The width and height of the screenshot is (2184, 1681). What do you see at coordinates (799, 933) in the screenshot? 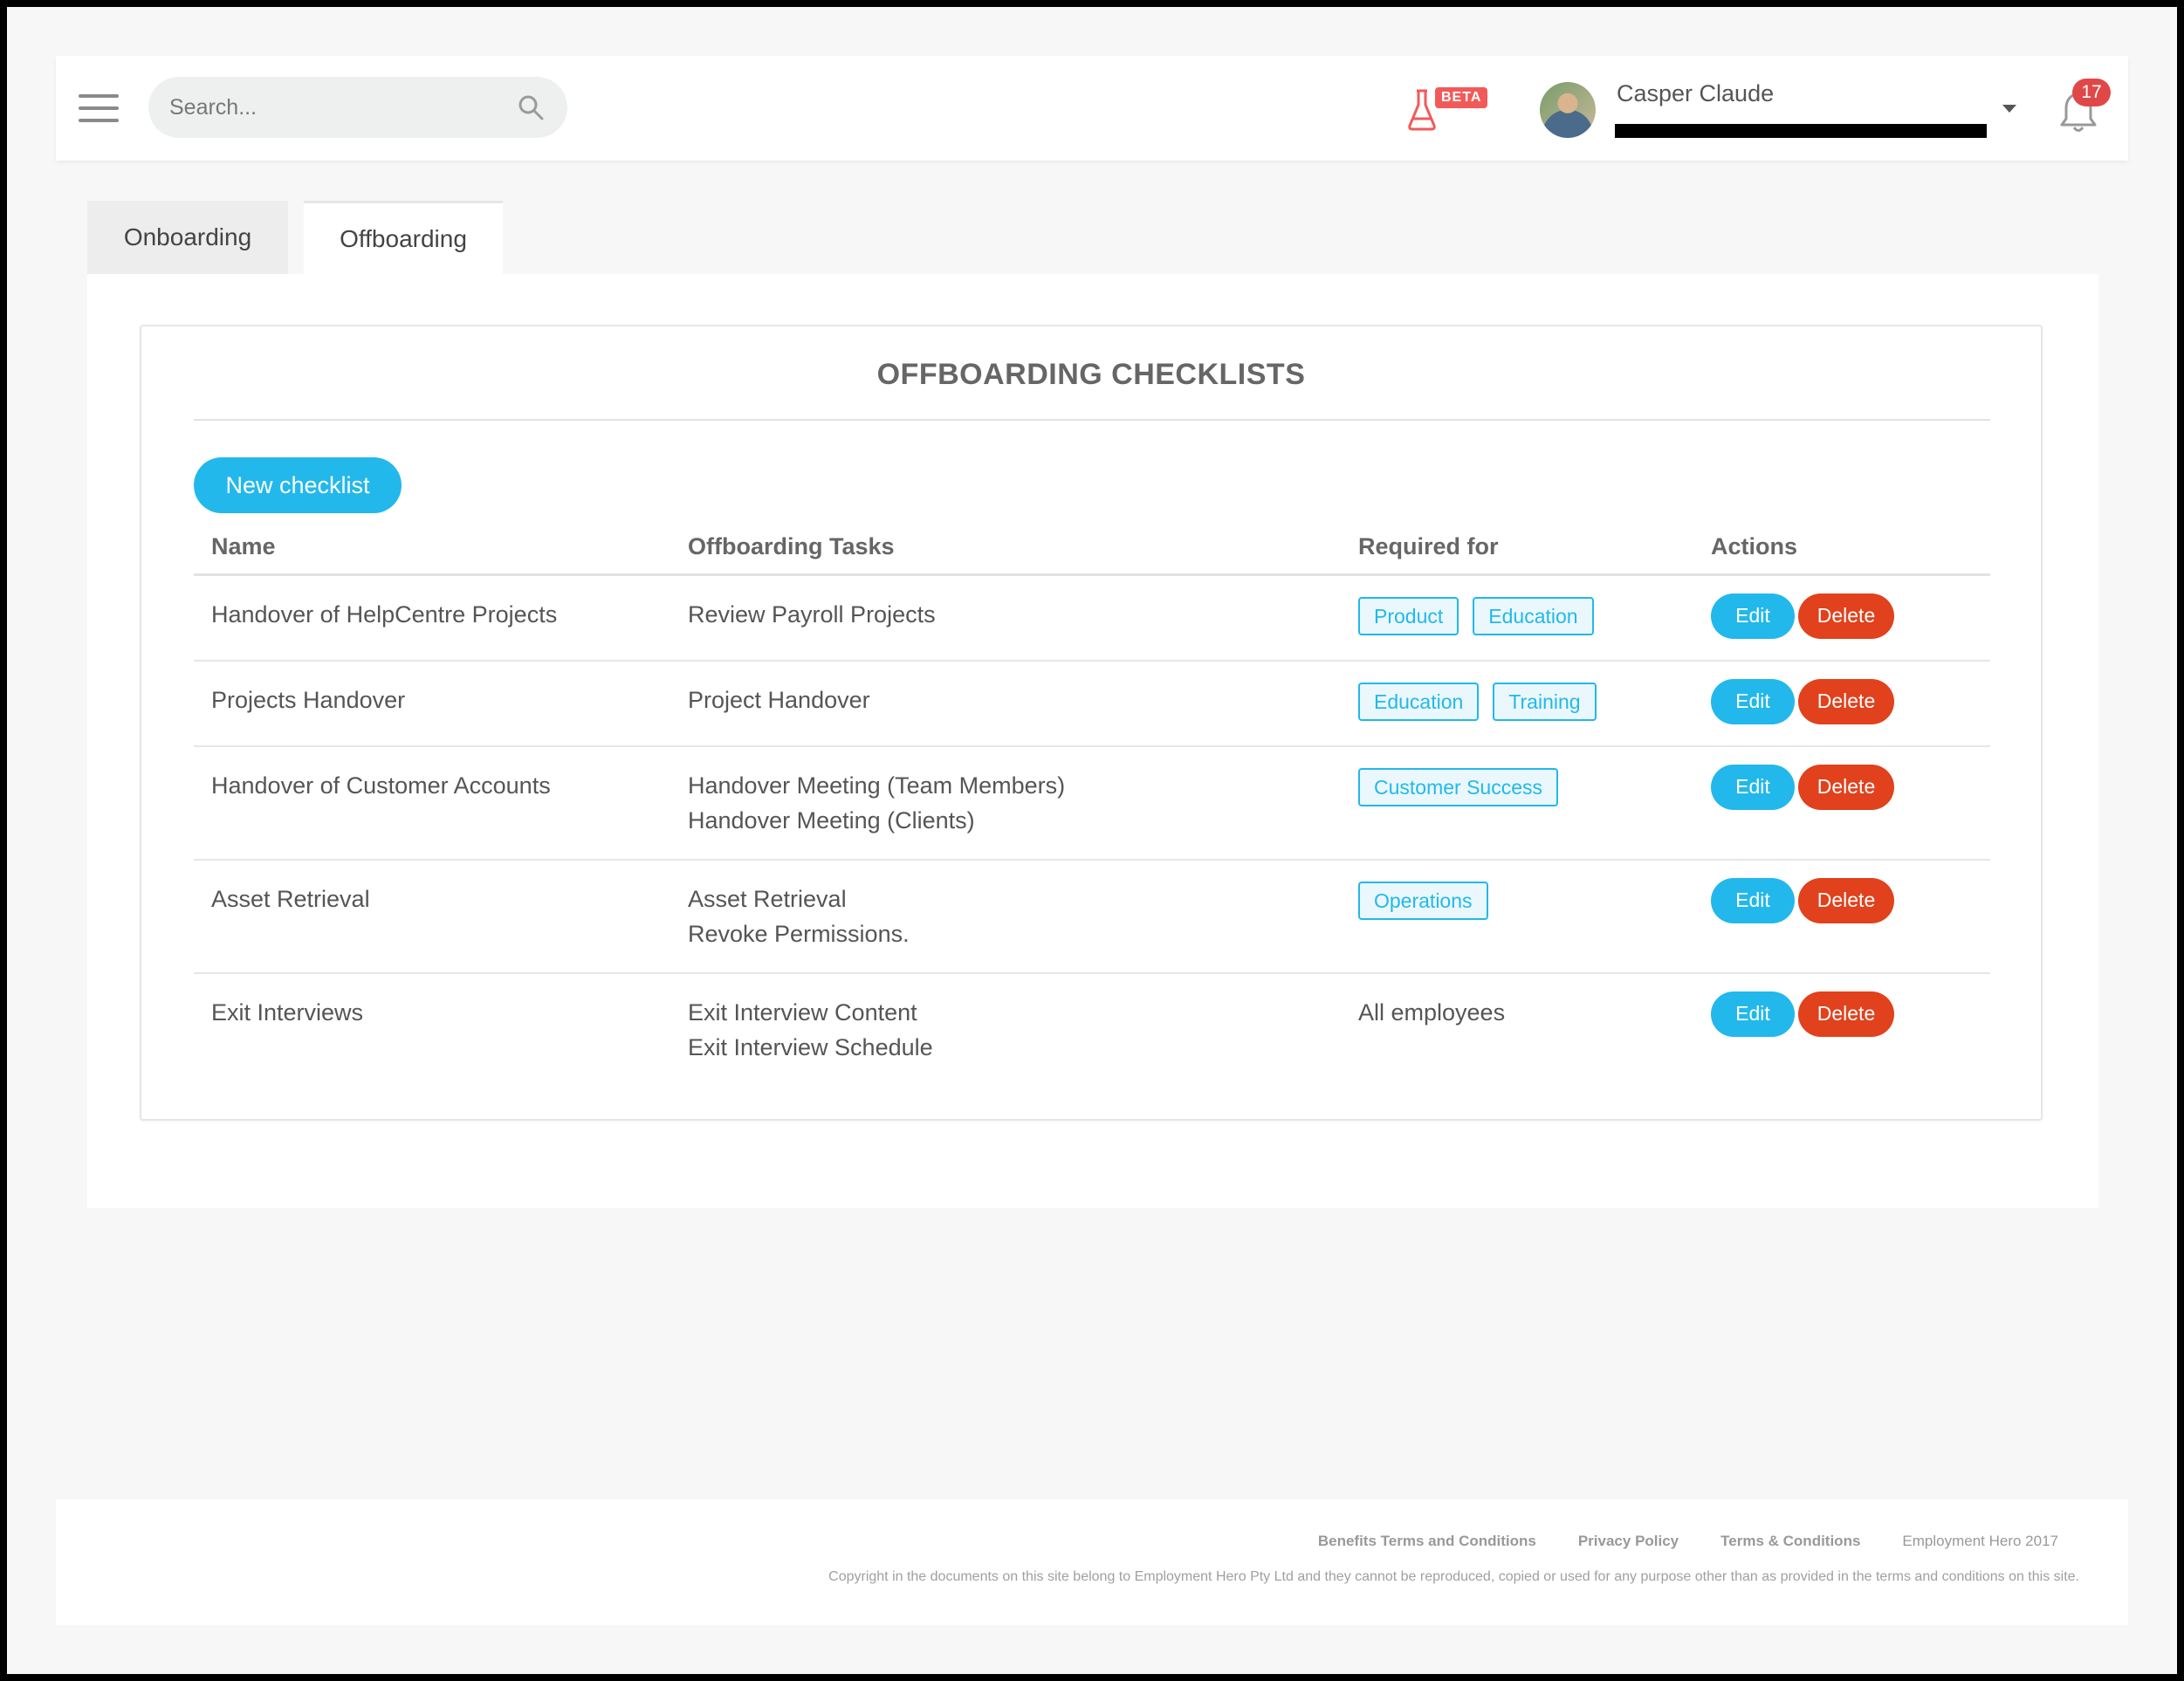
I see `task-item: Revoke Permissions.` at bounding box center [799, 933].